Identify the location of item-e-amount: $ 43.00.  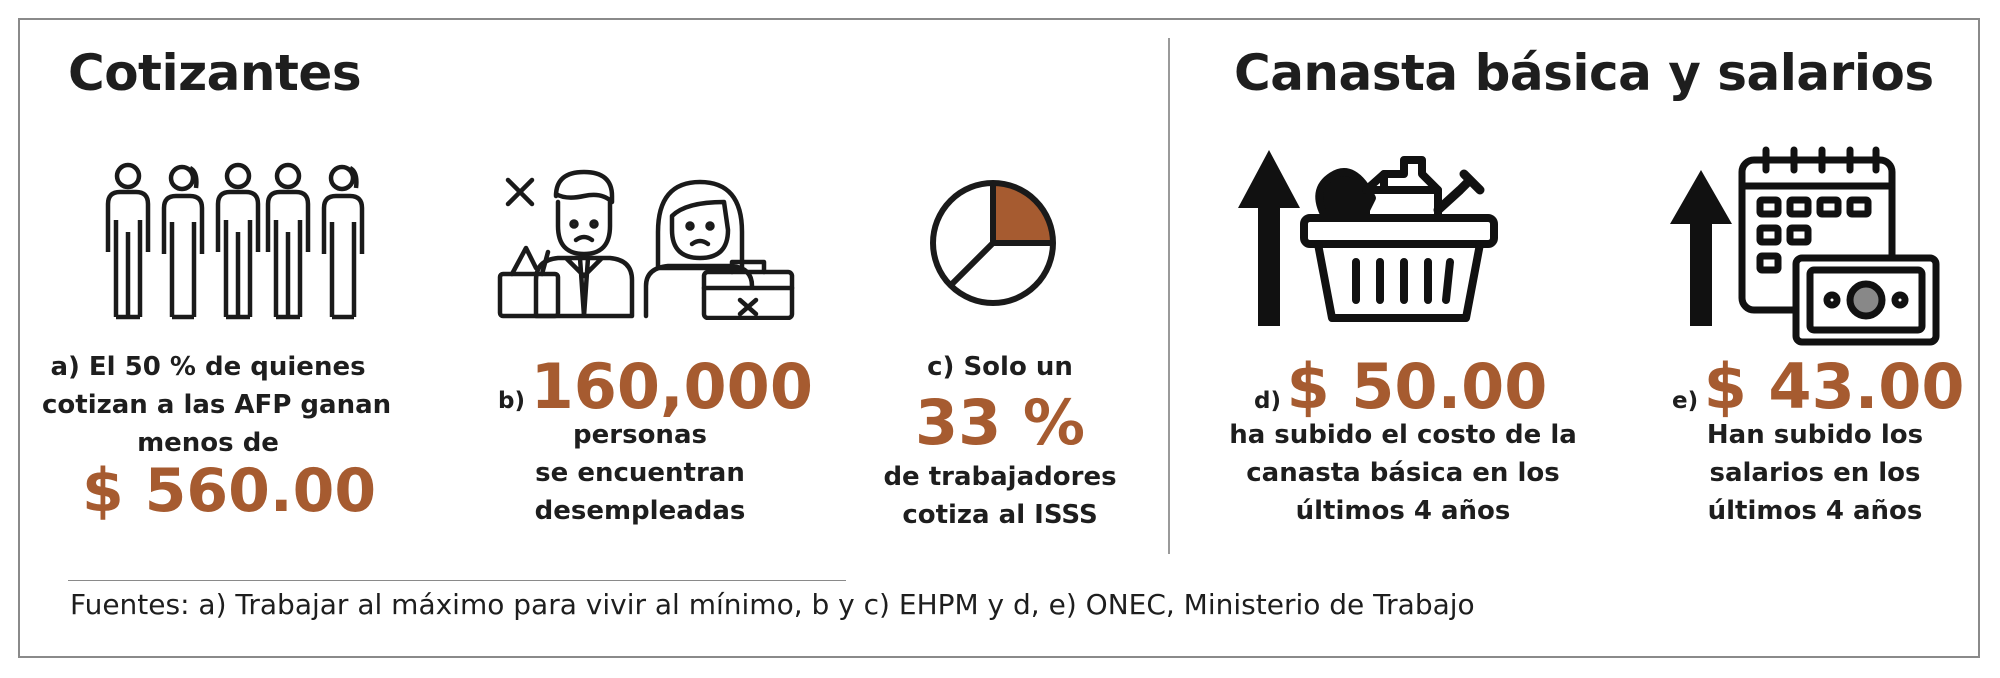
(1834, 386).